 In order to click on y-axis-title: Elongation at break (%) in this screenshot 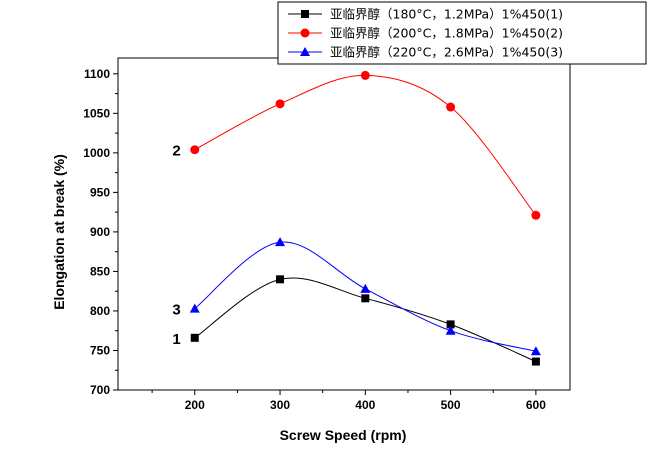, I will do `click(59, 232)`.